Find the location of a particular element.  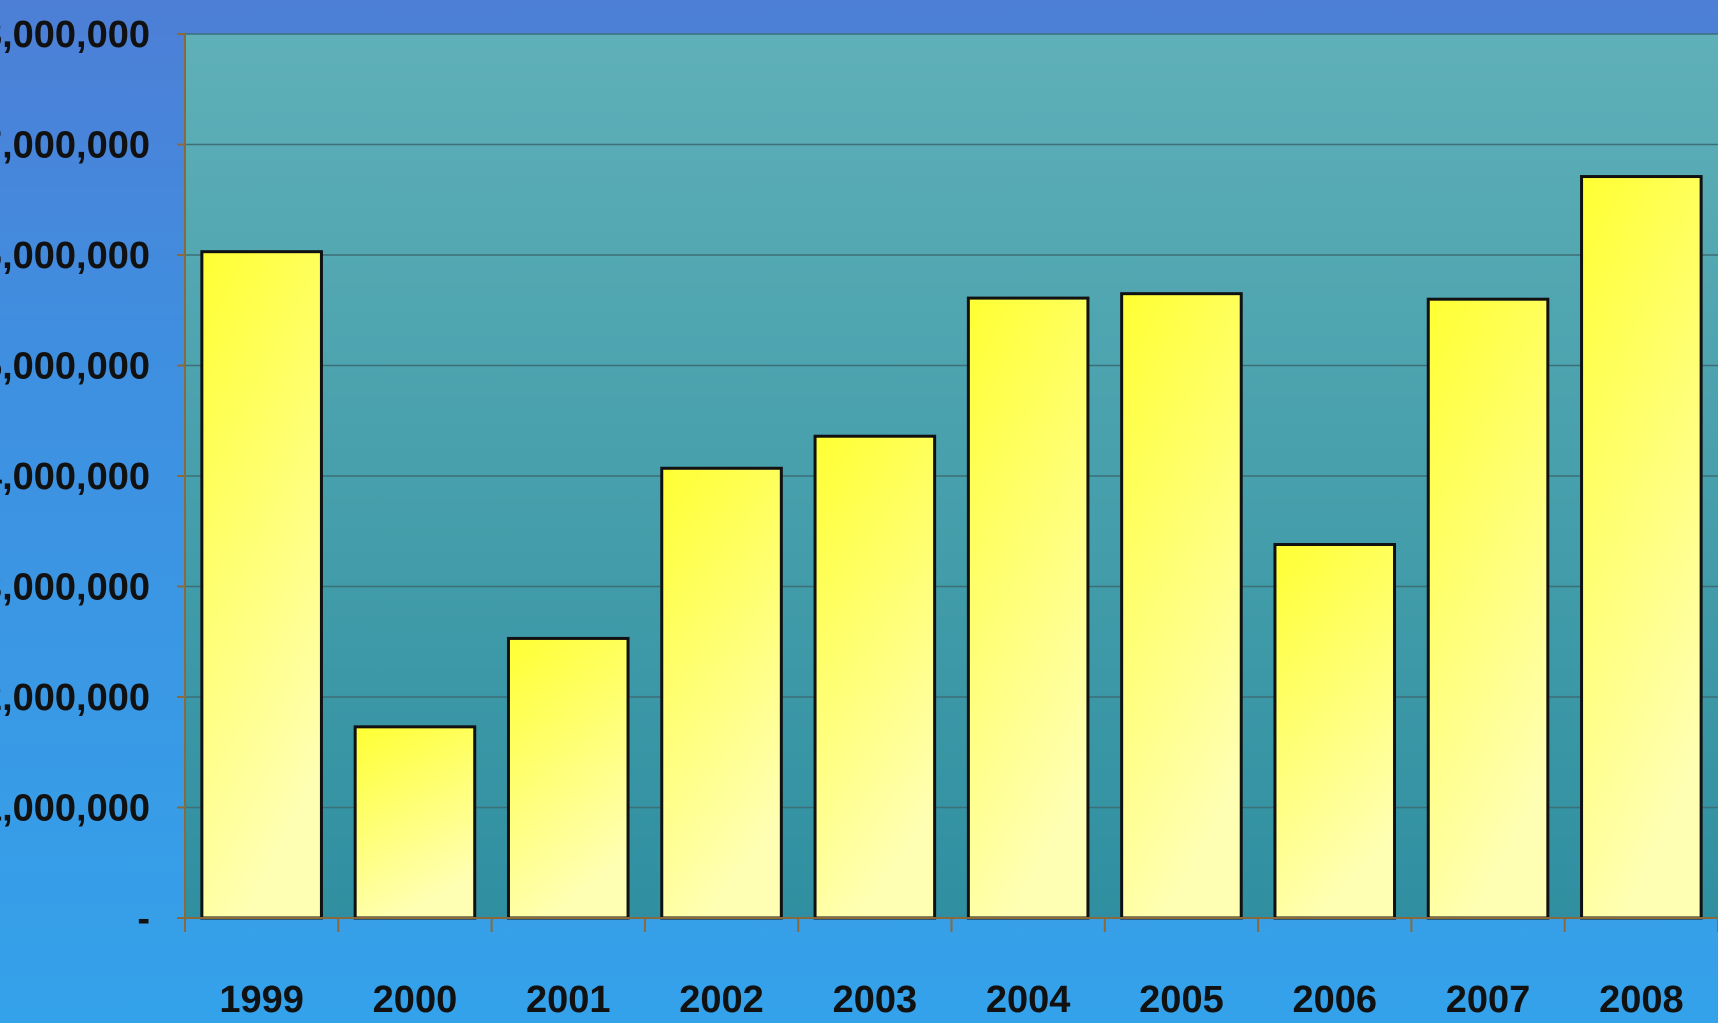

bar-2005 is located at coordinates (1181, 606).